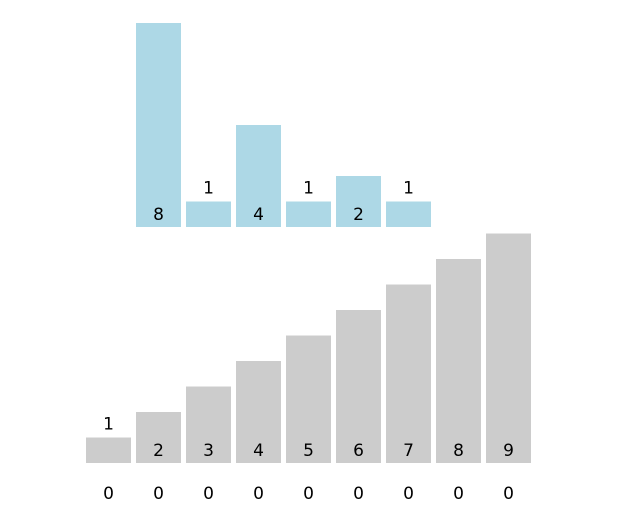 The width and height of the screenshot is (627, 521). Describe the element at coordinates (458, 451) in the screenshot. I see `bottom-bar-label: 8` at that location.